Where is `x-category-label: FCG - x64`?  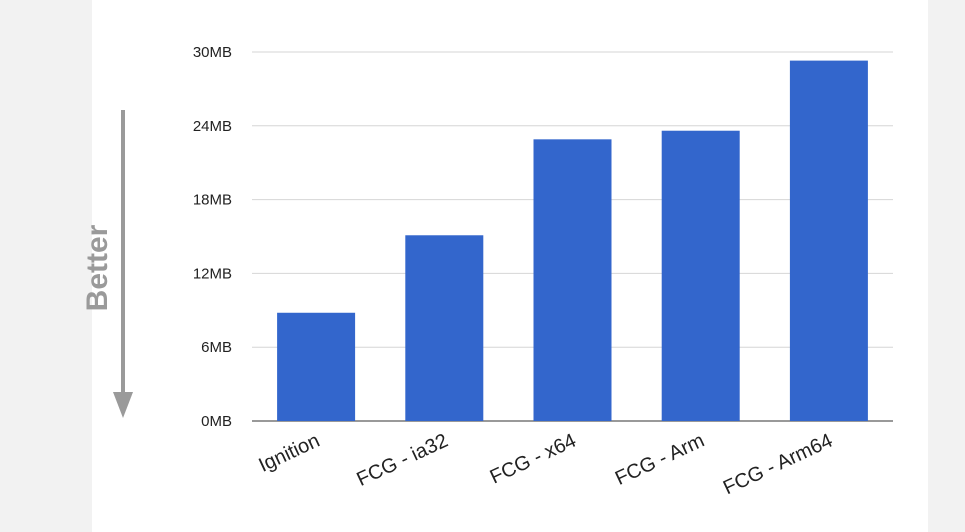 x-category-label: FCG - x64 is located at coordinates (533, 459).